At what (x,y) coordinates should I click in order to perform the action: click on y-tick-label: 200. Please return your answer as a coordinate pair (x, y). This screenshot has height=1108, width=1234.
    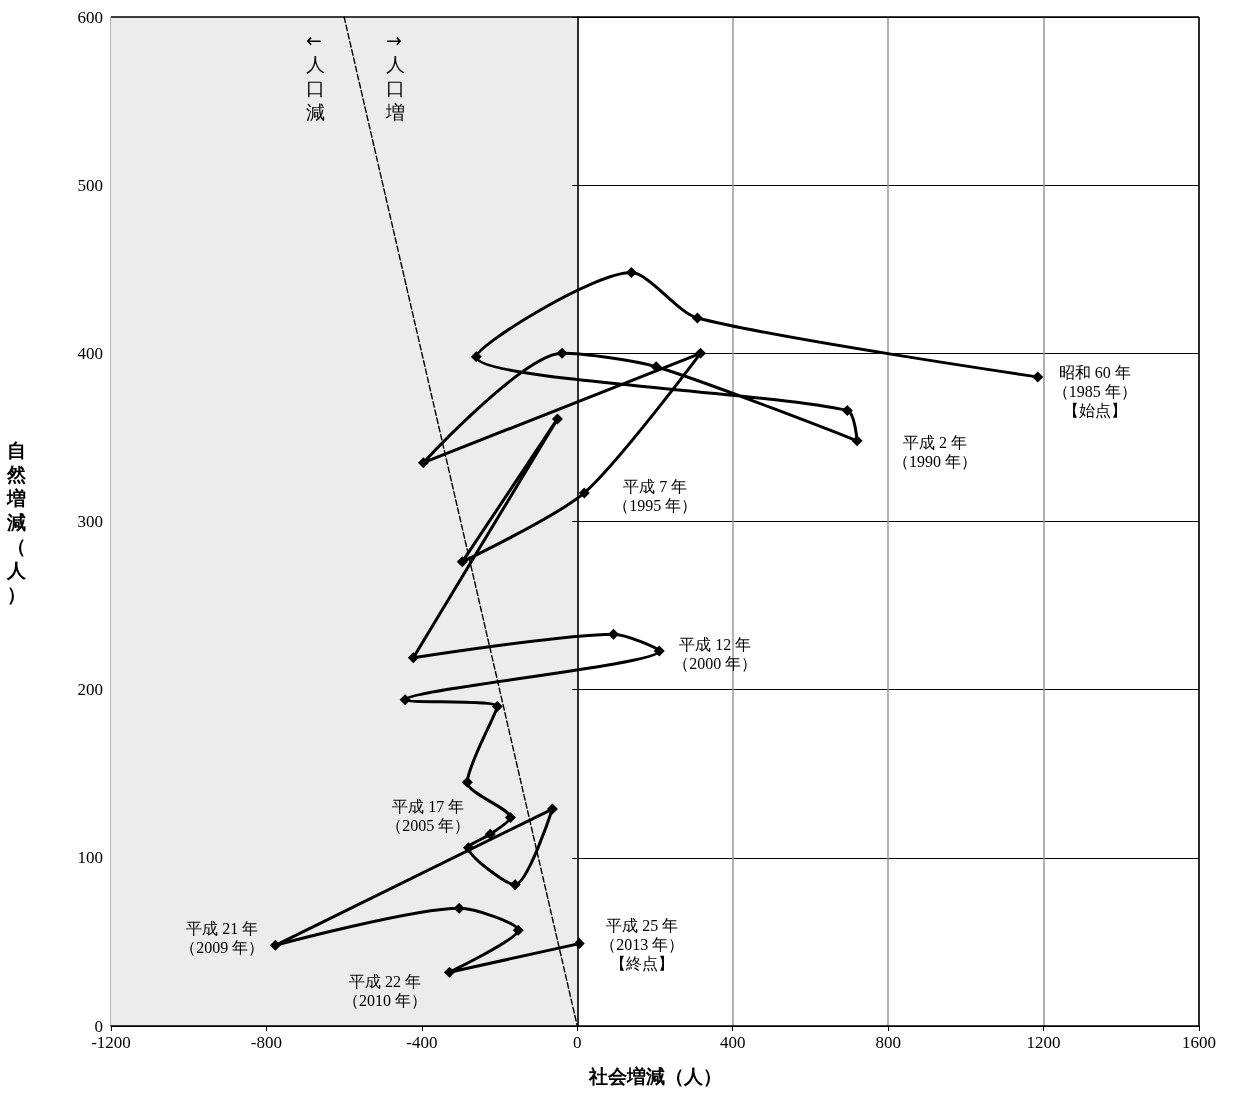
    Looking at the image, I should click on (90, 690).